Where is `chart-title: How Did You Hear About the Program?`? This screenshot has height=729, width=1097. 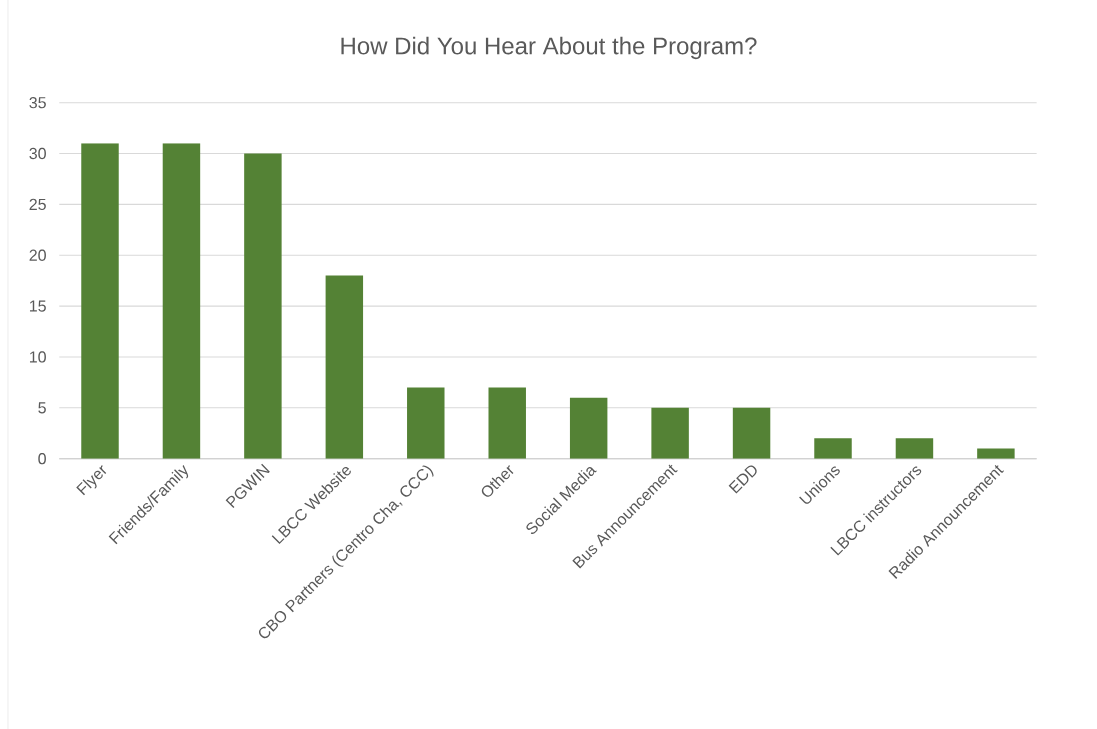
chart-title: How Did You Hear About the Program? is located at coordinates (549, 48).